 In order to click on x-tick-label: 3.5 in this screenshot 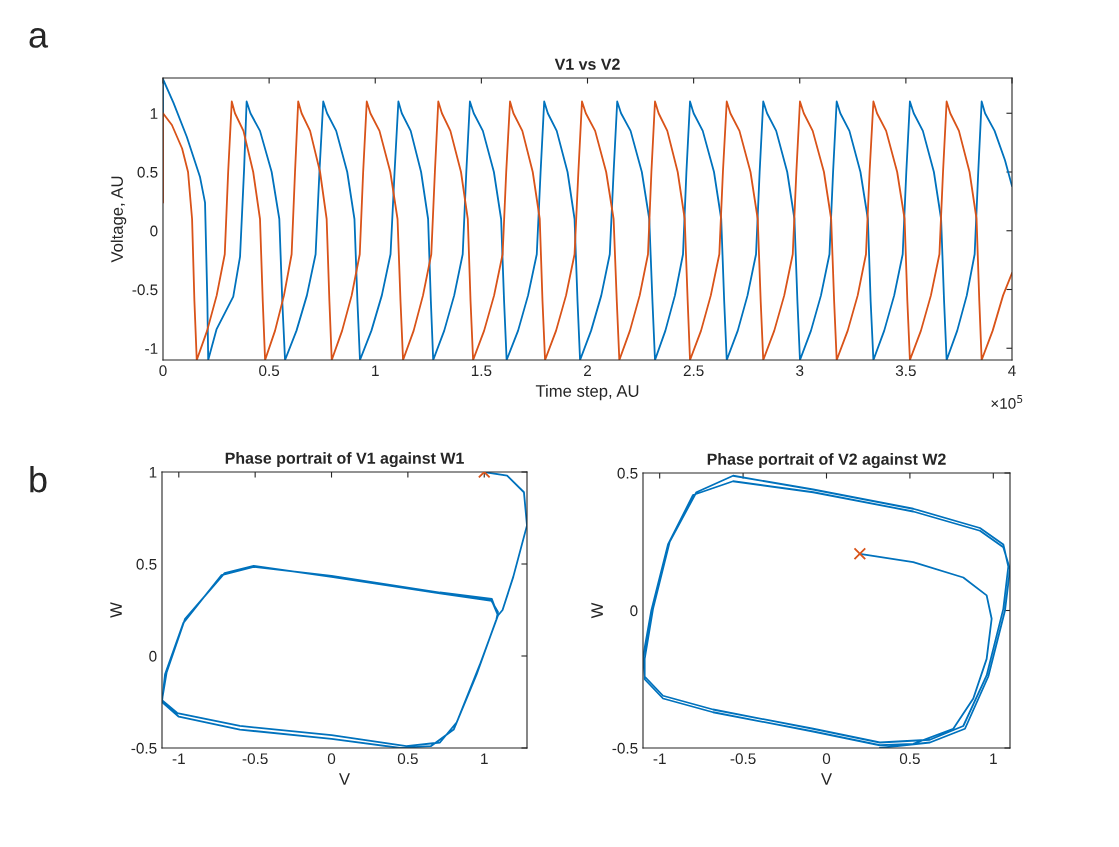, I will do `click(905, 371)`.